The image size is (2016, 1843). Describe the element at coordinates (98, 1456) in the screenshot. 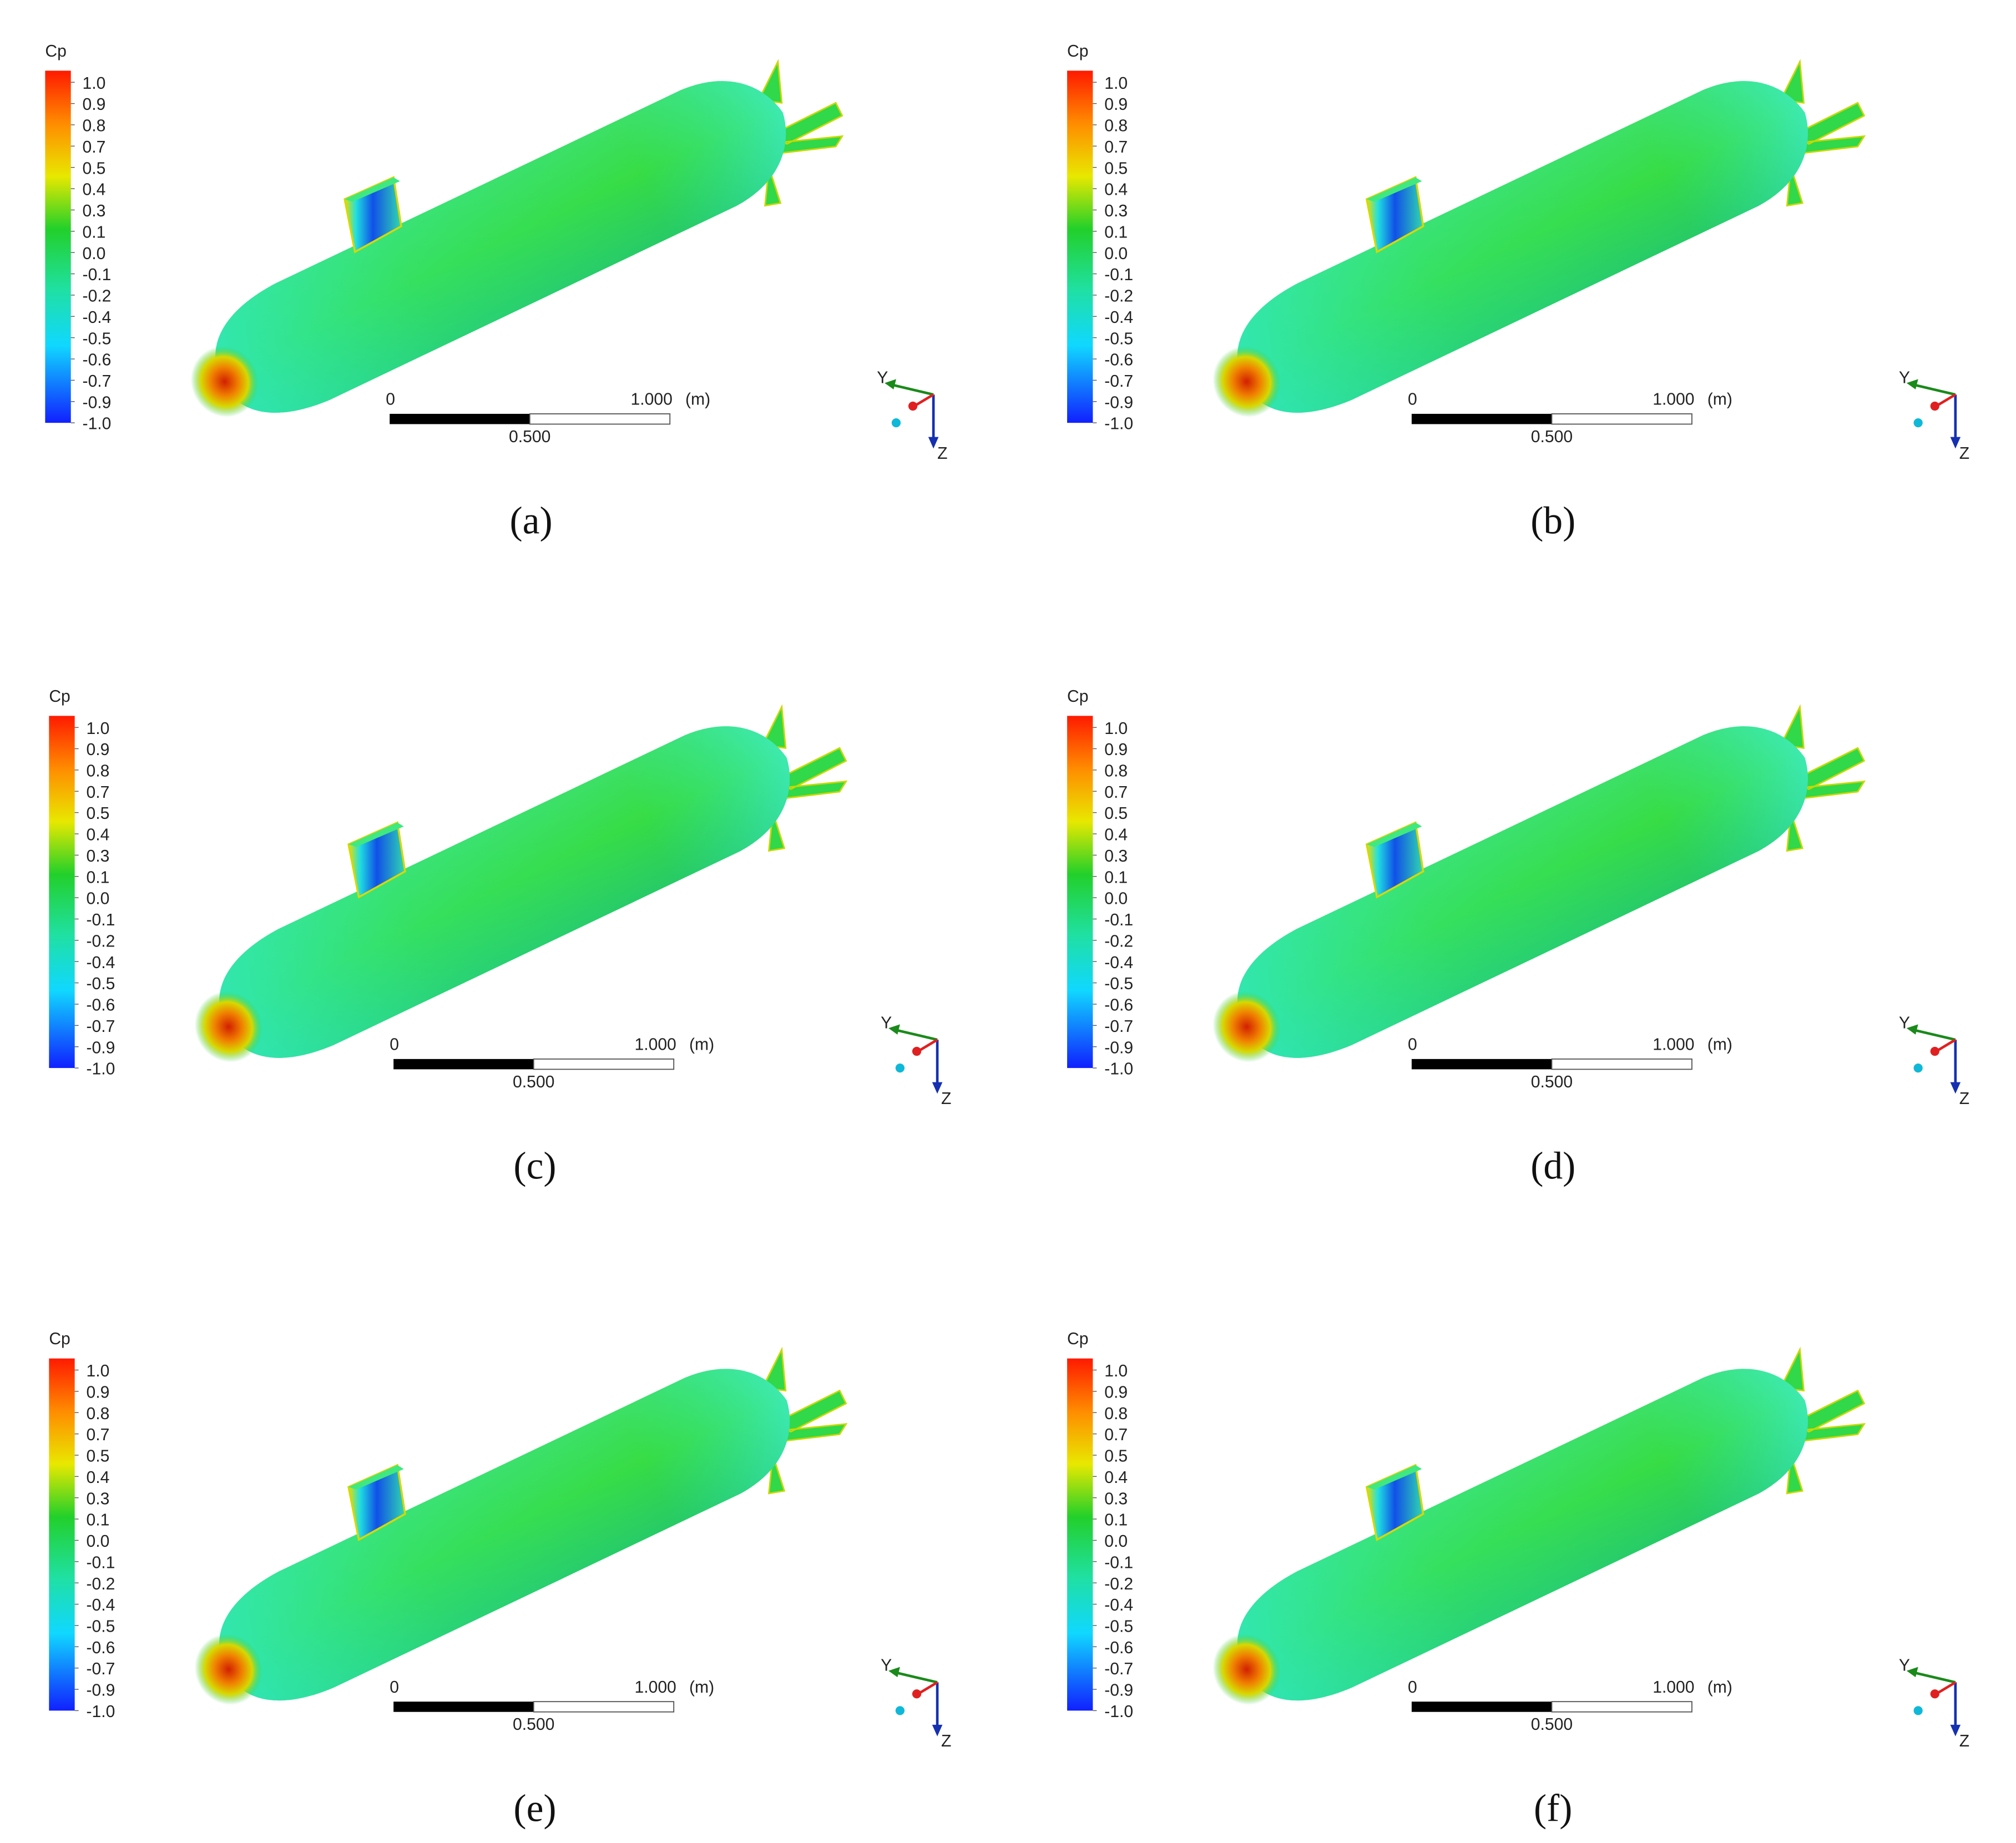

I see `colorbar-label: 0.5` at that location.